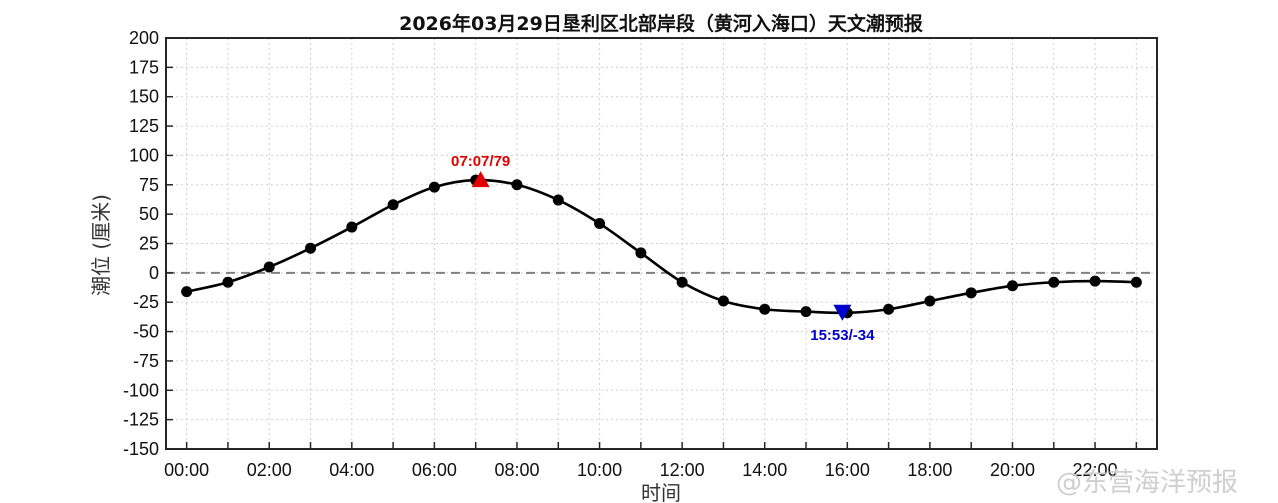  I want to click on x-tick-label: 12:00, so click(682, 470).